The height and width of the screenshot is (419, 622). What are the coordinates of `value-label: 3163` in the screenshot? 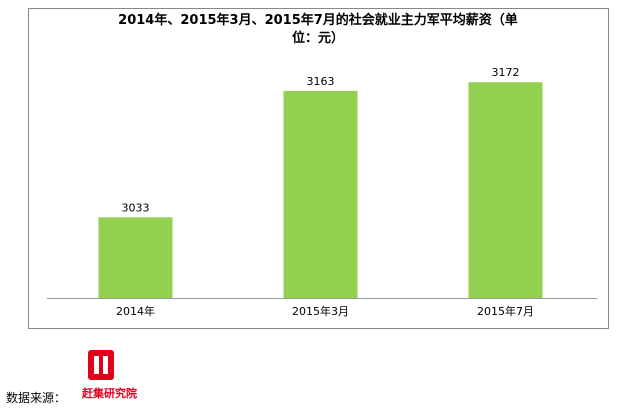 It's located at (321, 81).